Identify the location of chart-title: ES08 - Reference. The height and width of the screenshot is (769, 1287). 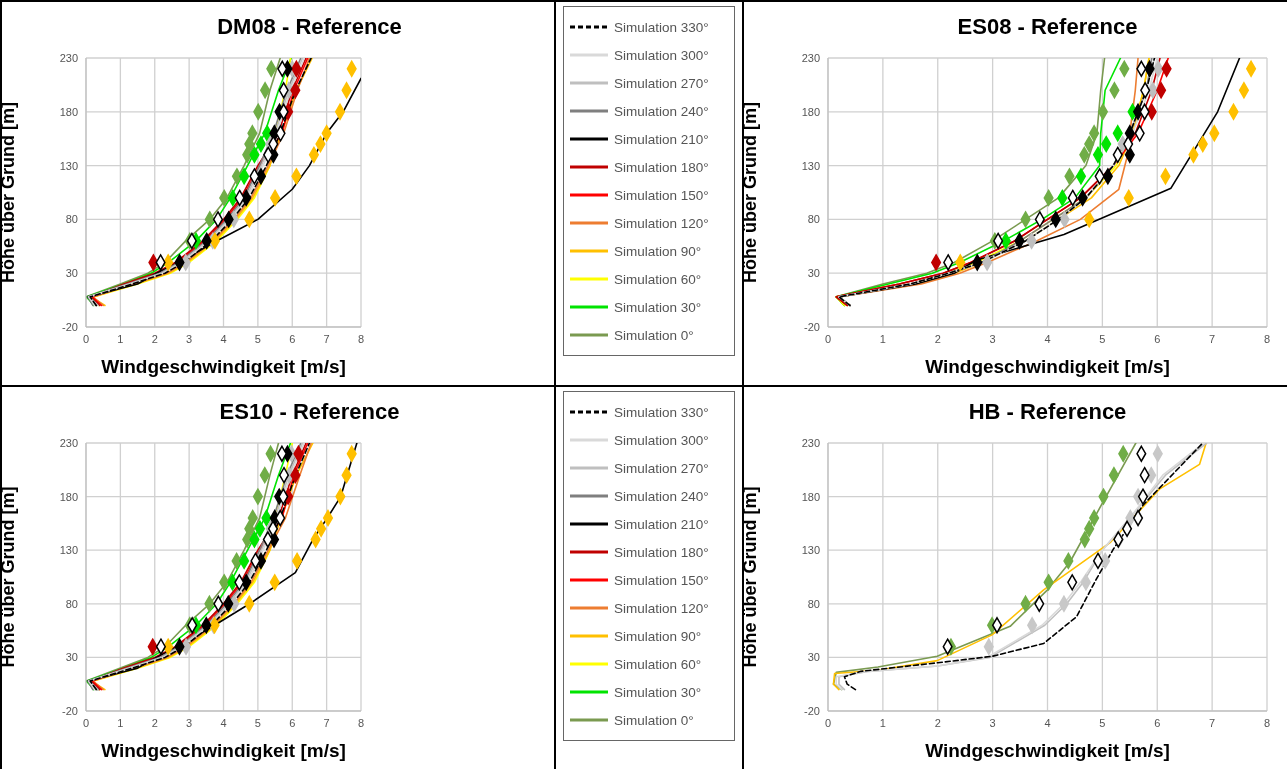
(1047, 27).